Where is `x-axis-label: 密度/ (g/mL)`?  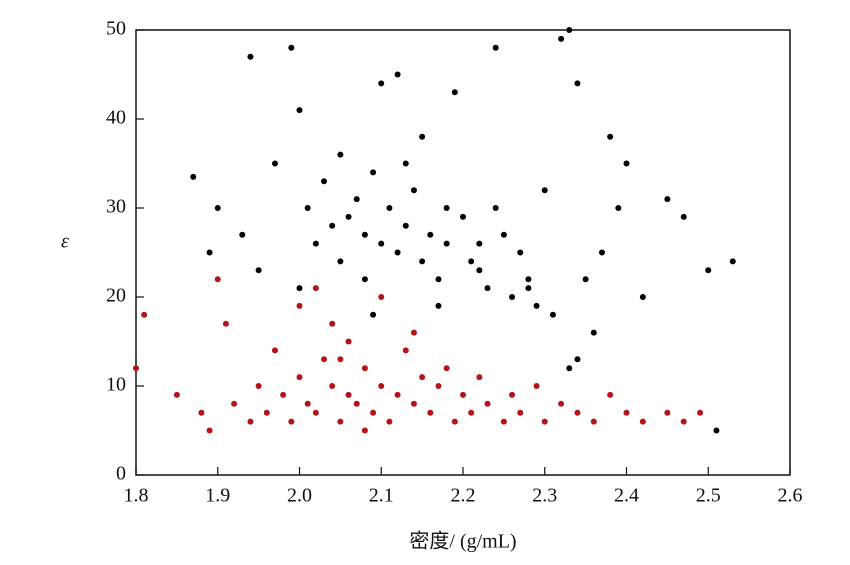
x-axis-label: 密度/ (g/mL) is located at coordinates (462, 541).